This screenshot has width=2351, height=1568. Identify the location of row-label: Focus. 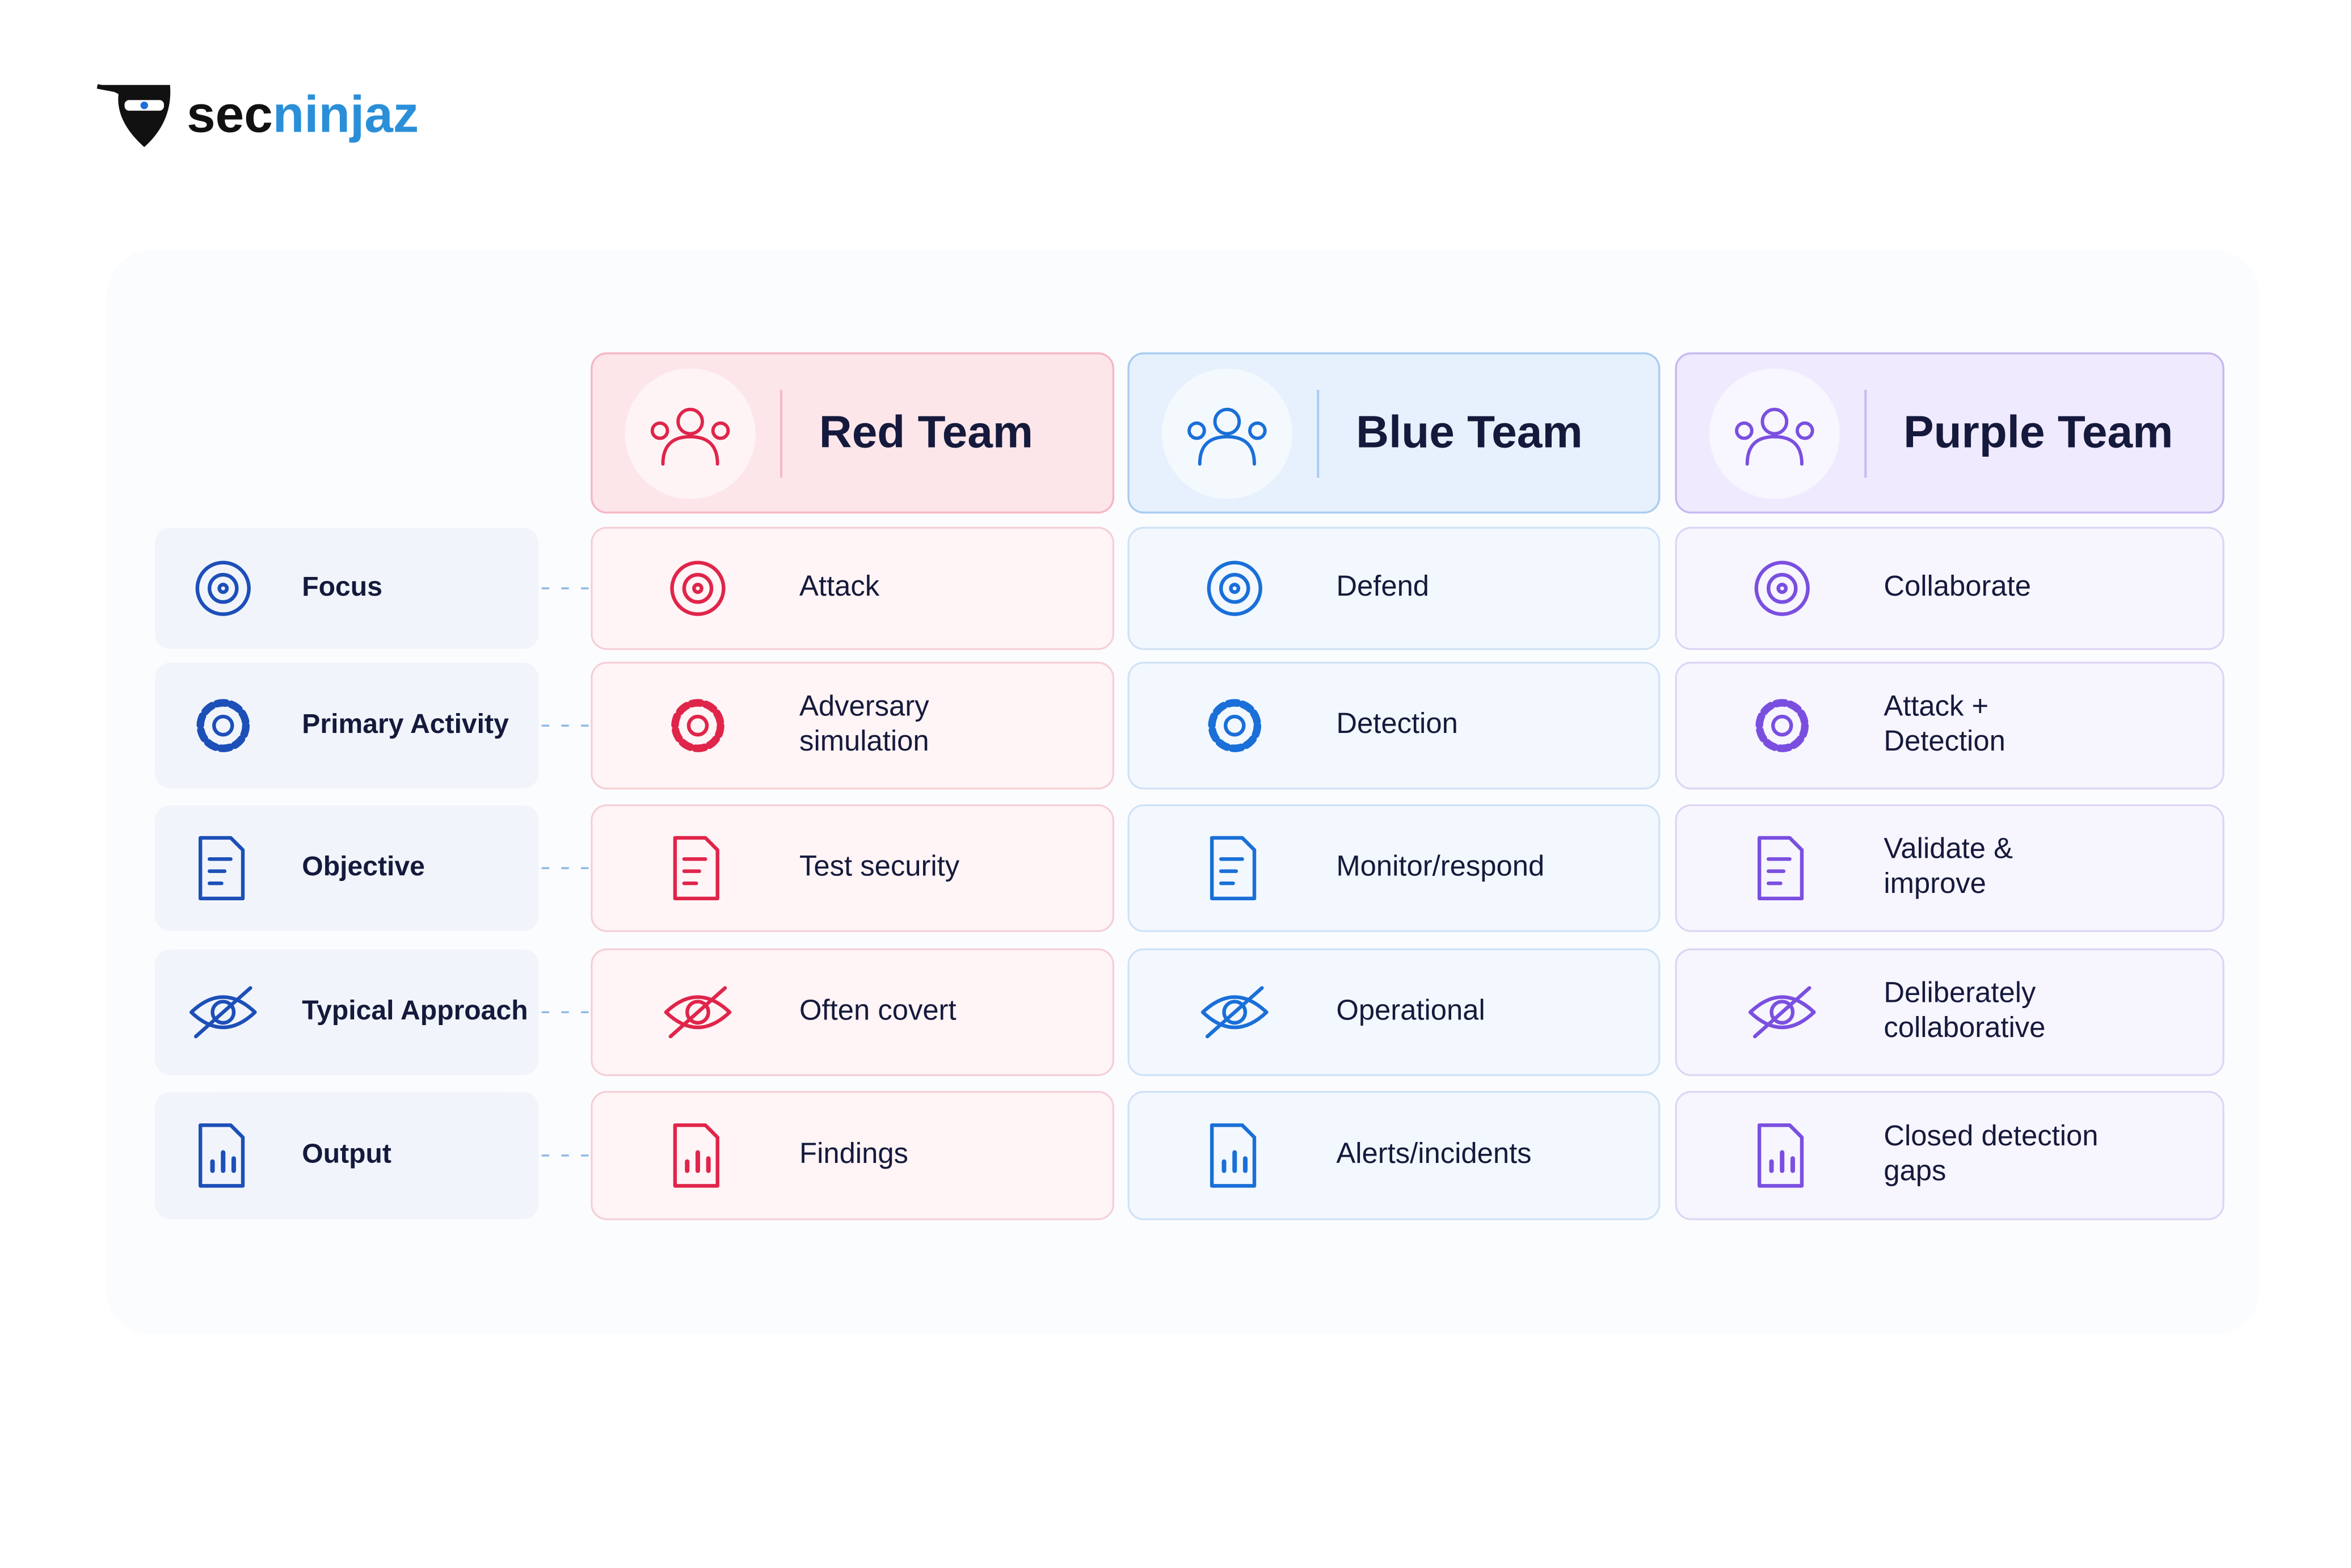
(342, 586).